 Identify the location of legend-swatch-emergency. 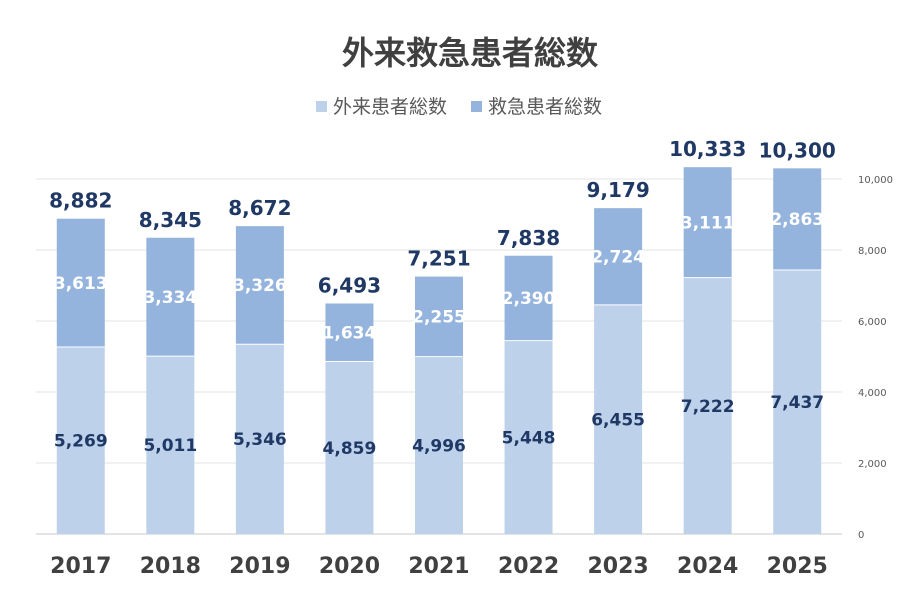
(476, 106).